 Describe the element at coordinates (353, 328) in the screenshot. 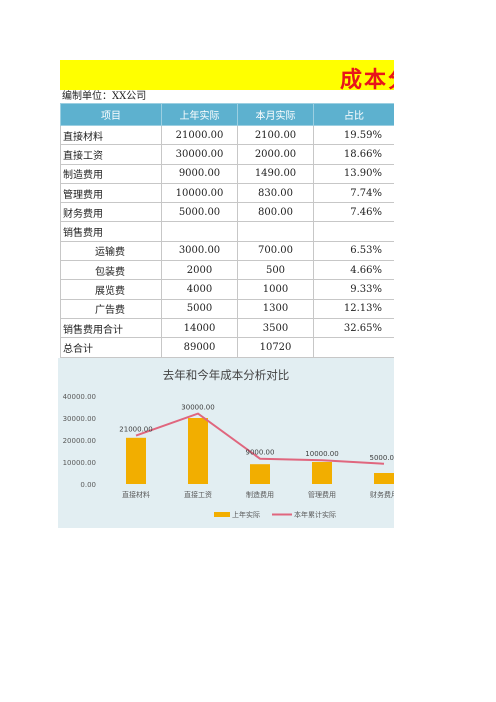

I see `row-ratio-cell: 32.65%` at that location.